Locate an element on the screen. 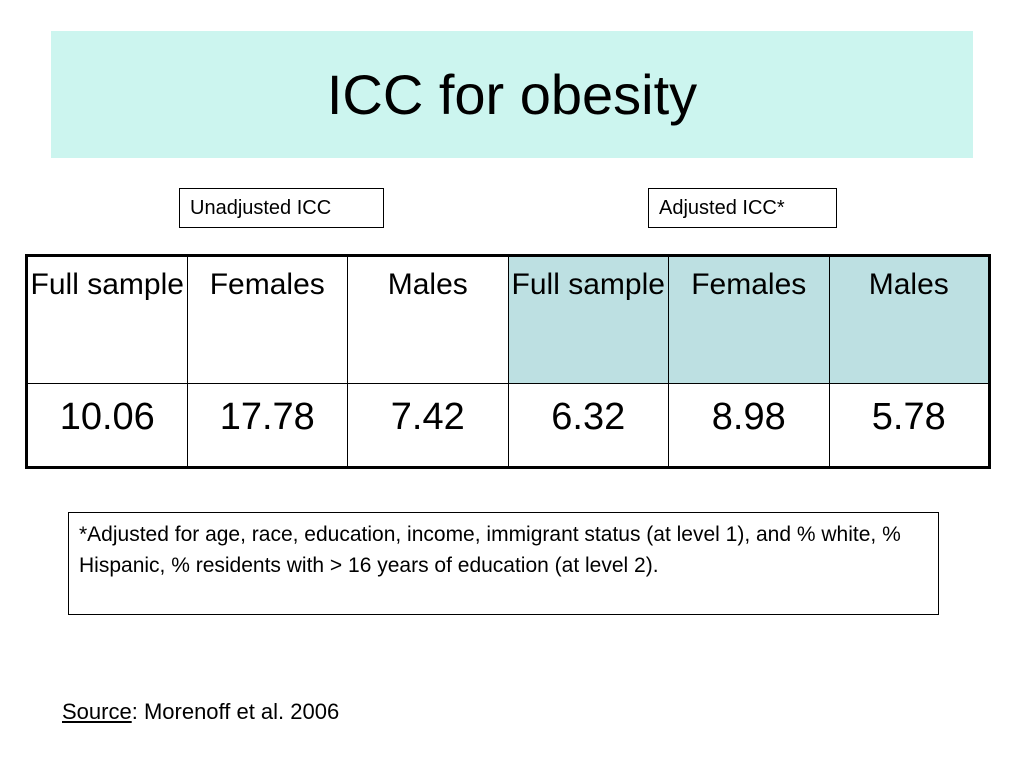  title-band: ICC for obesity is located at coordinates (512, 94).